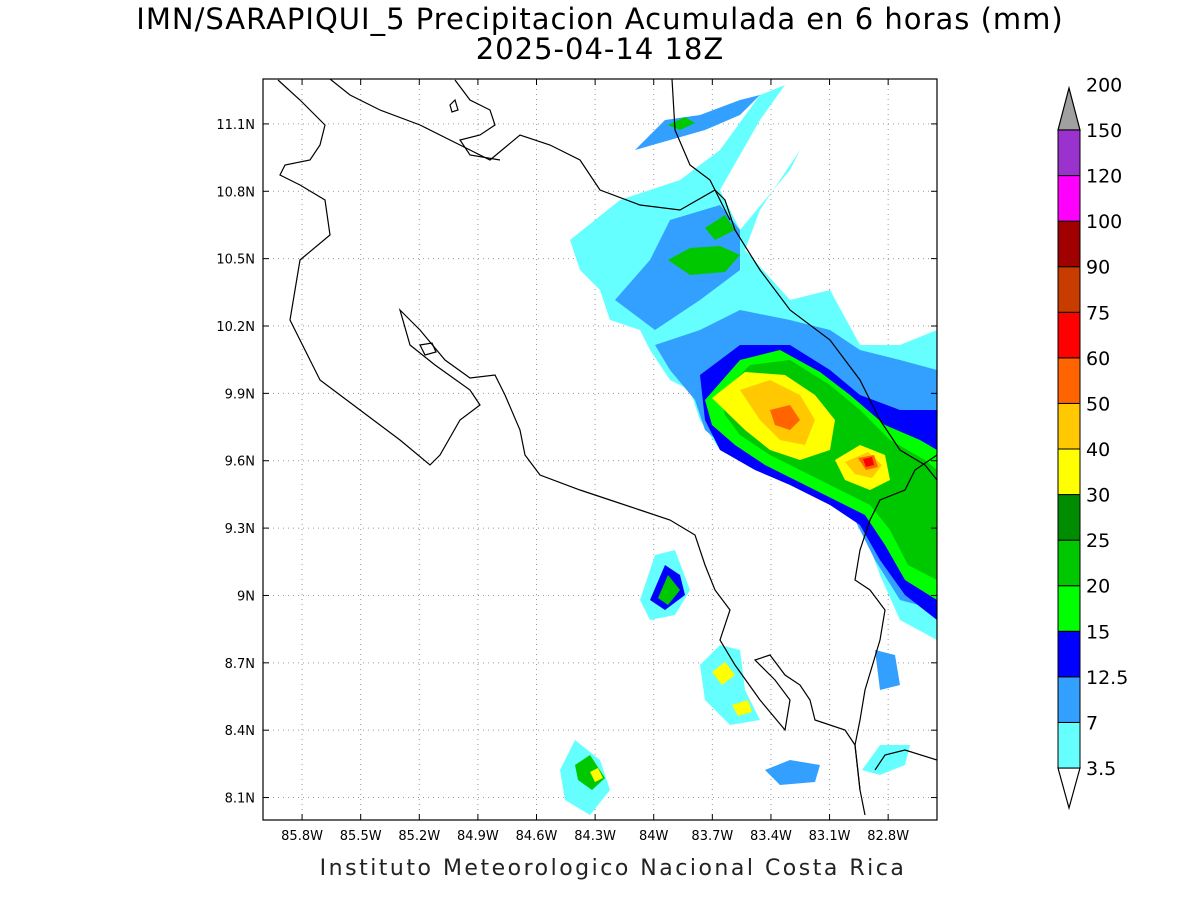 The height and width of the screenshot is (900, 1200). I want to click on precip-cell-northwest, so click(697, 122).